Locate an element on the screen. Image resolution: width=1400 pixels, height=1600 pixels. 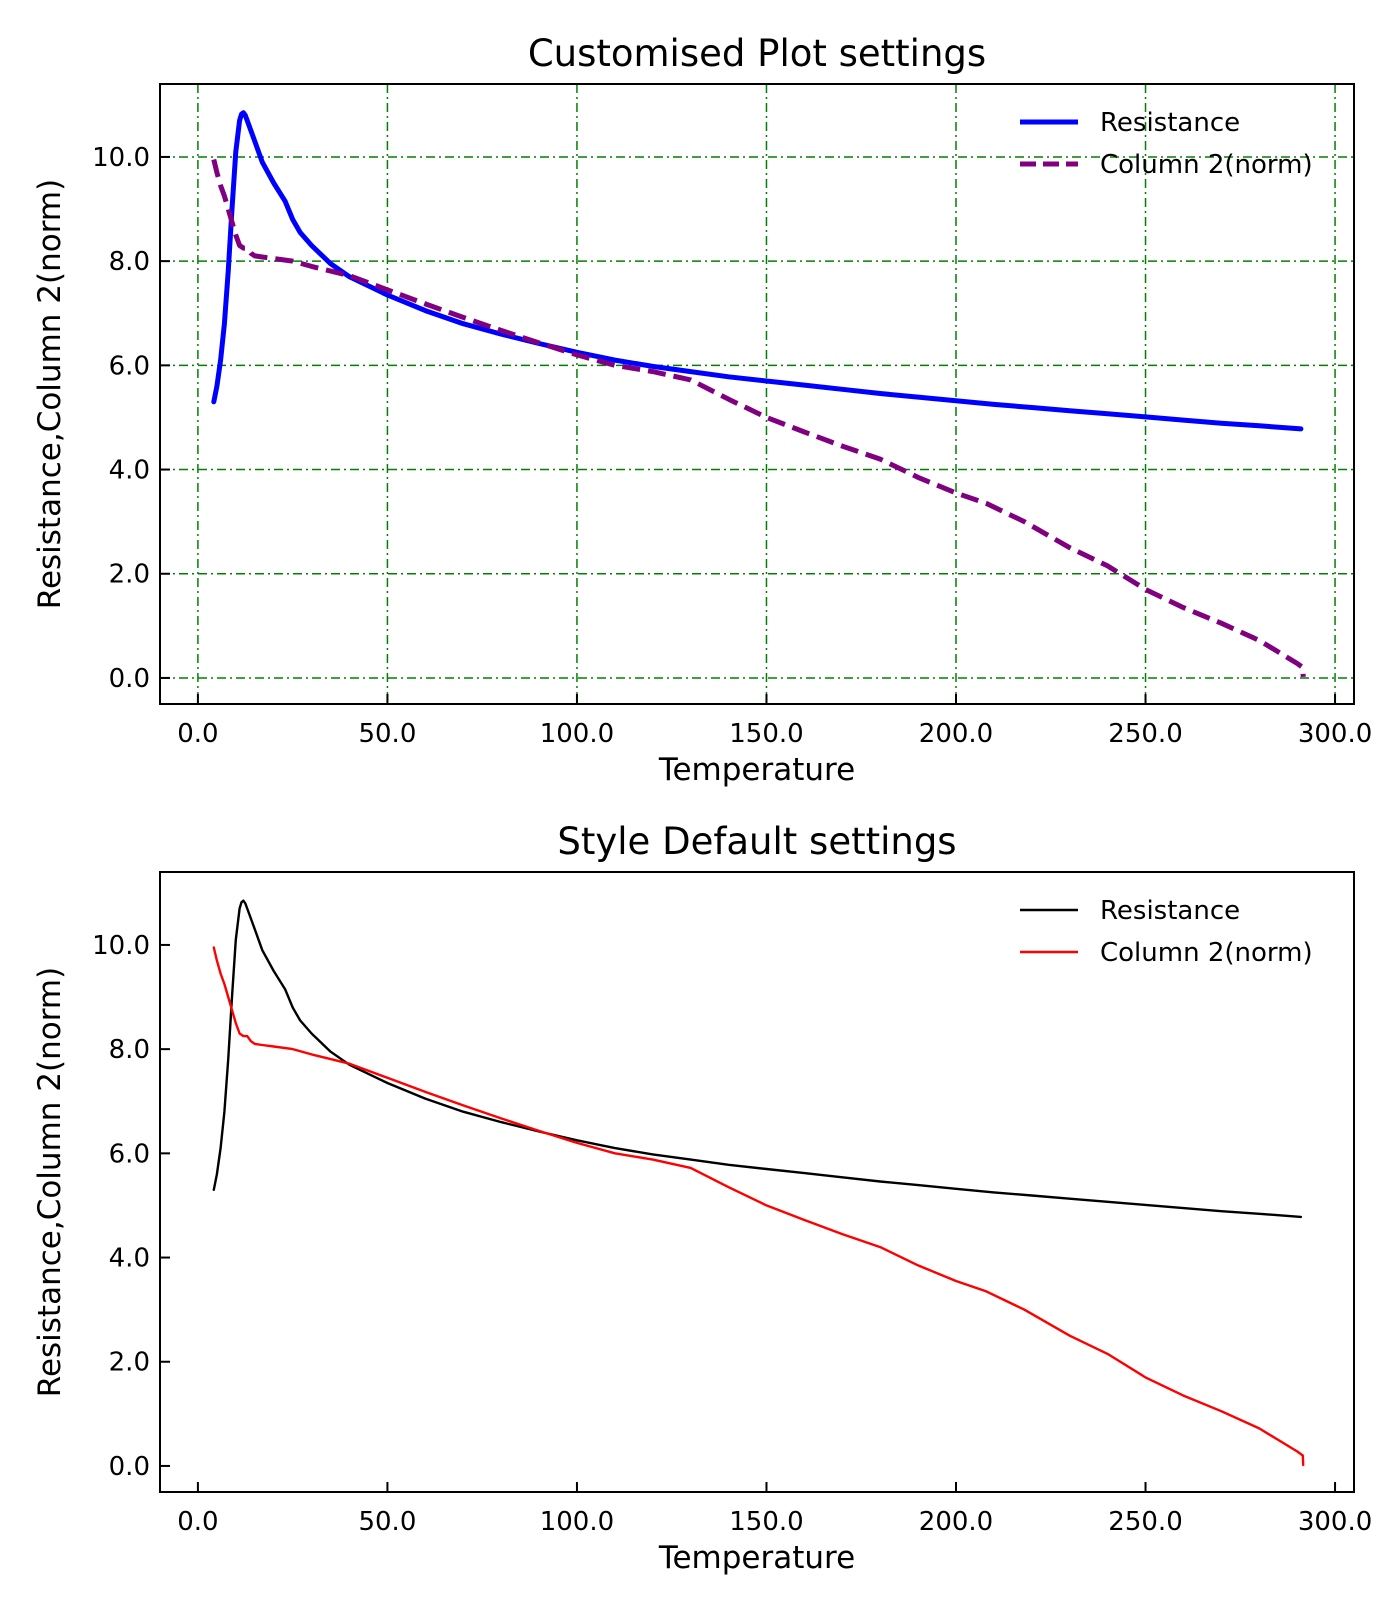
chart-title: Style Default settings is located at coordinates (756, 841).